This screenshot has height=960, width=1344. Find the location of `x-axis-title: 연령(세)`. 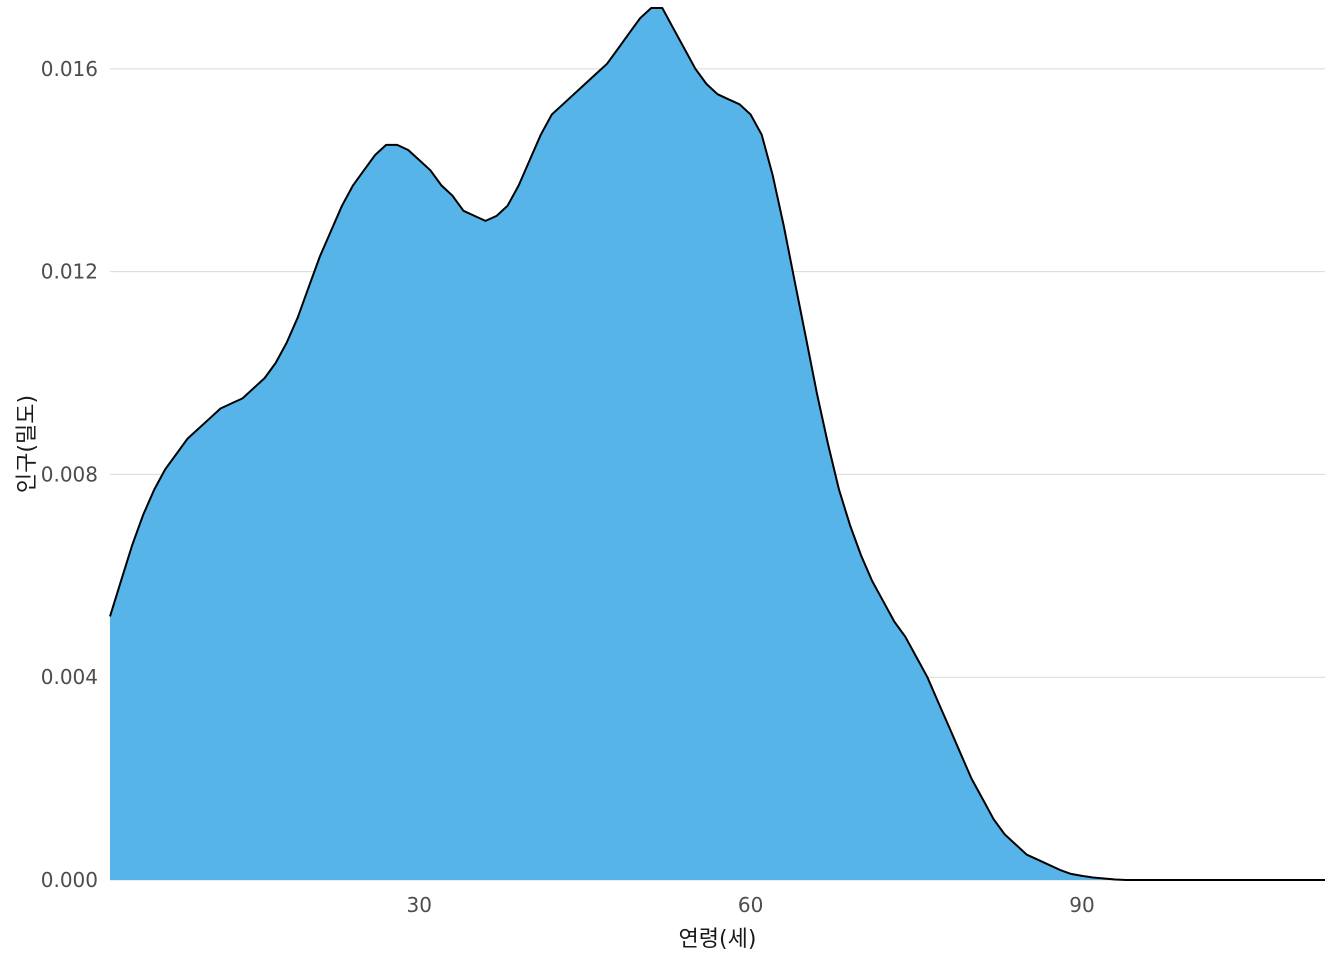

x-axis-title: 연령(세) is located at coordinates (718, 939).